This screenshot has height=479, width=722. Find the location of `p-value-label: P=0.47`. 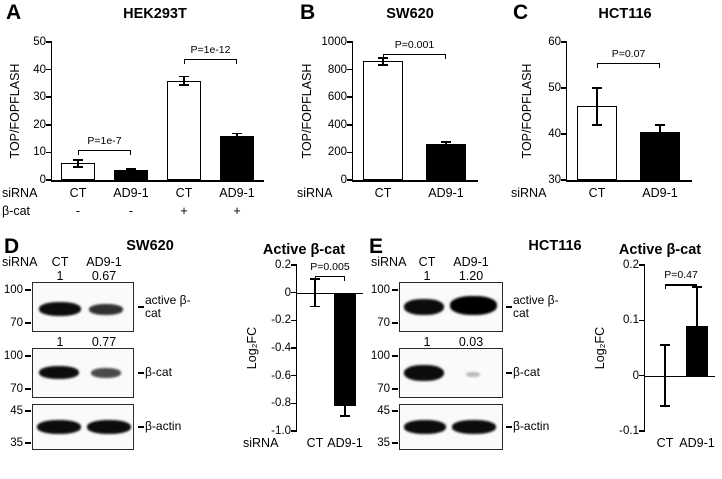

p-value-label: P=0.47 is located at coordinates (681, 275).